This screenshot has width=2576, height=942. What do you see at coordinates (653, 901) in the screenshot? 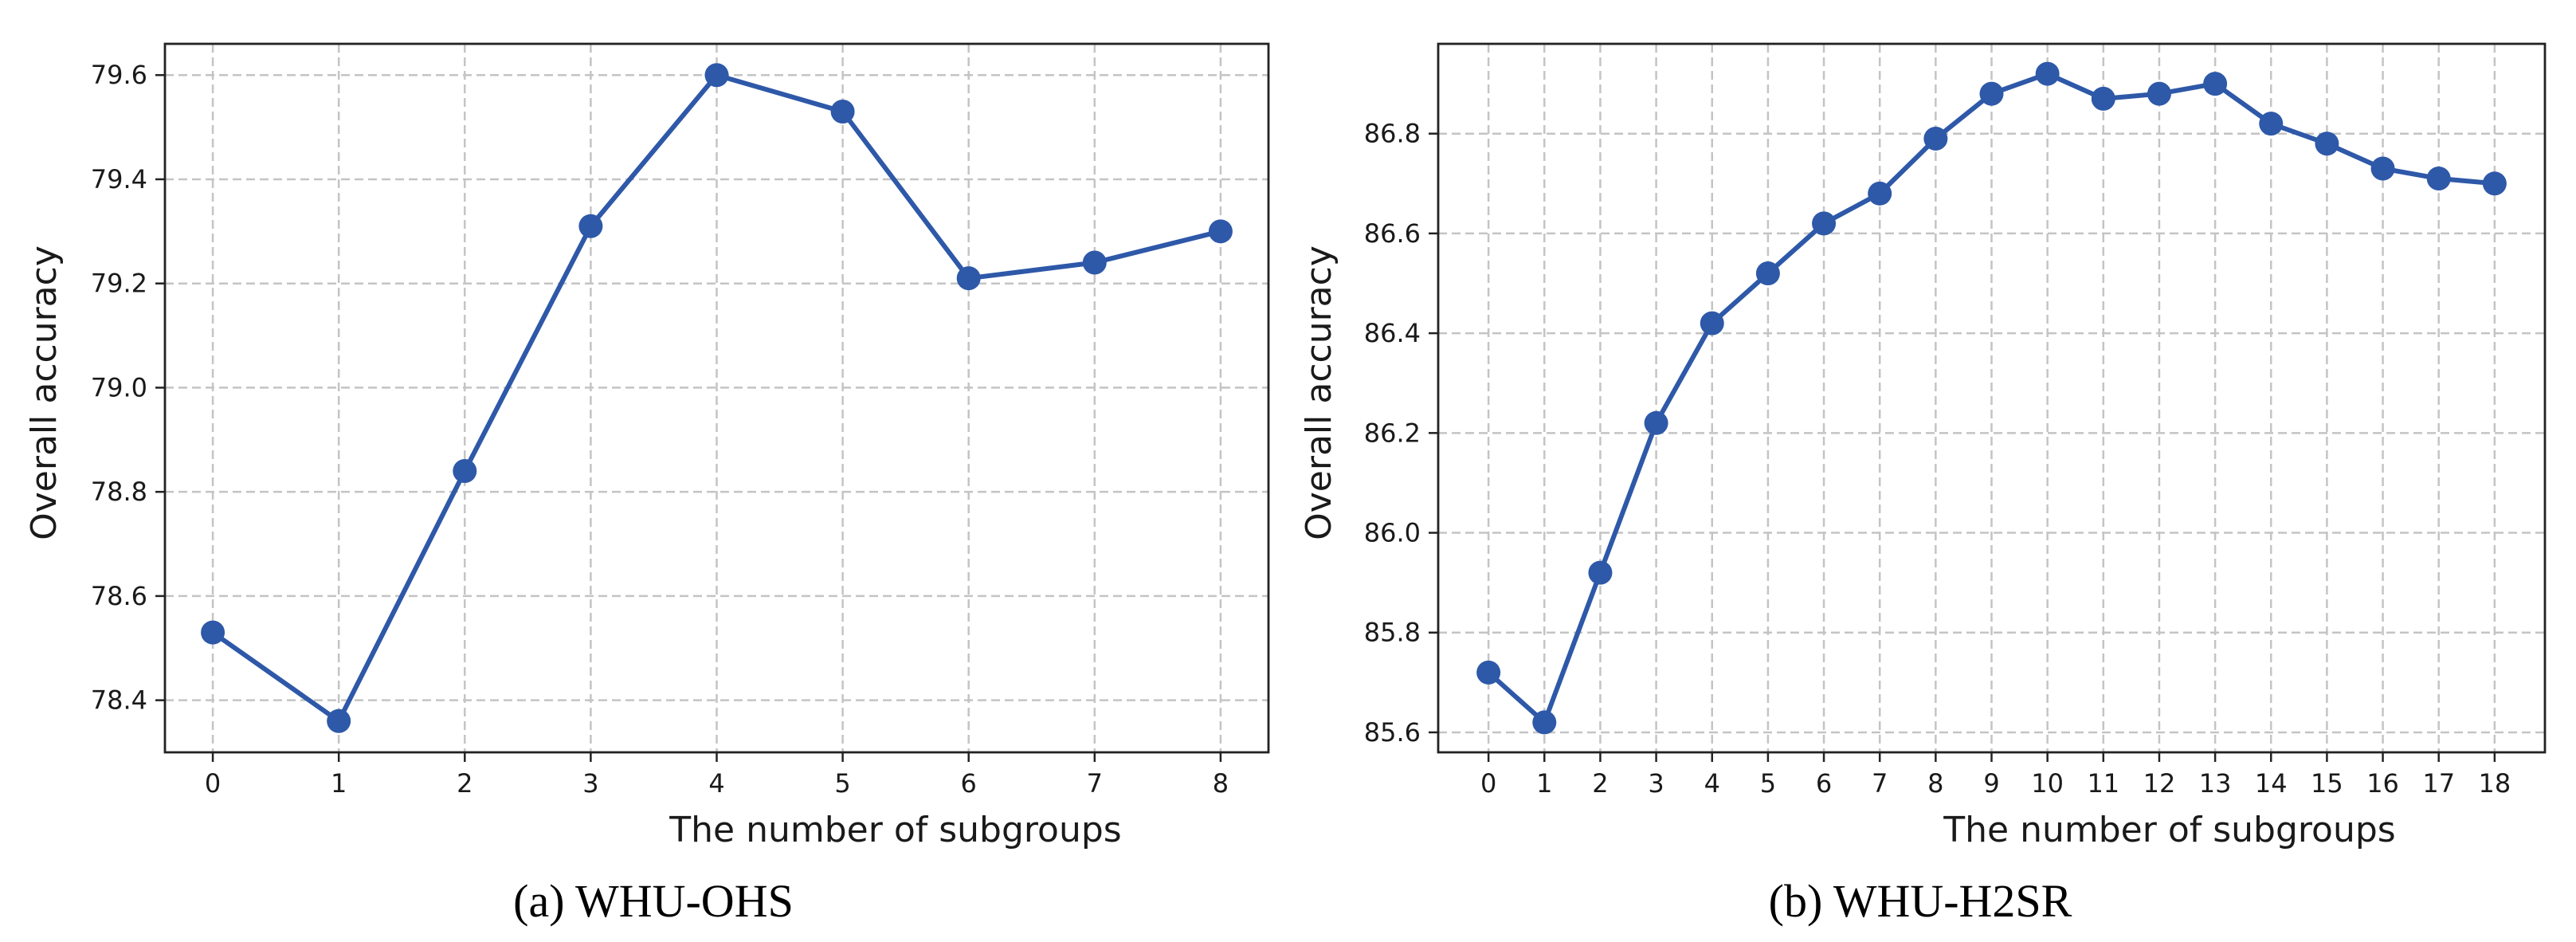
I see `caption-a: (a) WHU-OHS` at bounding box center [653, 901].